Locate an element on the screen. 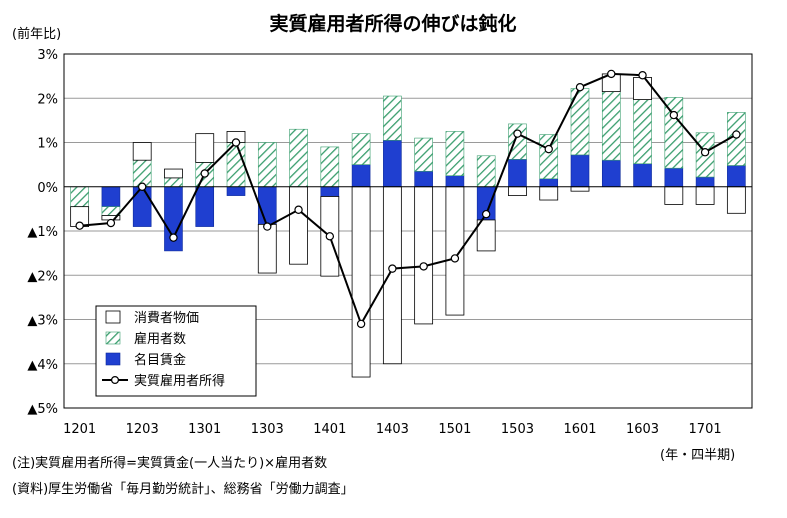  x-tick-label: 1301 is located at coordinates (204, 429).